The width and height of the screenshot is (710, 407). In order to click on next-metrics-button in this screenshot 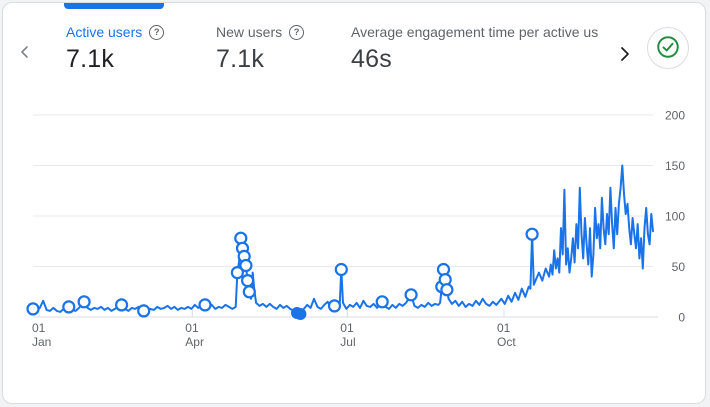, I will do `click(625, 55)`.